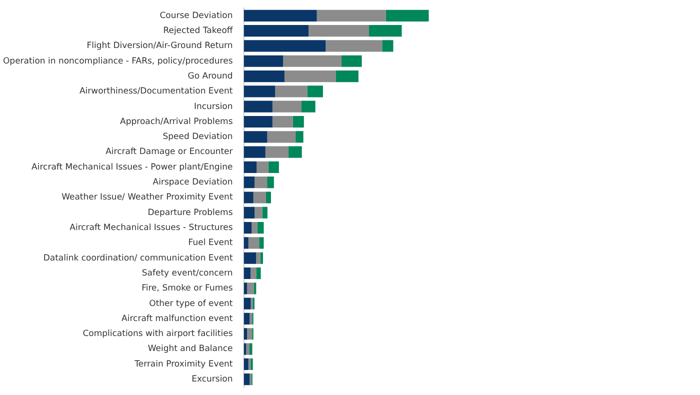 Image resolution: width=700 pixels, height=395 pixels. I want to click on y-tick-label: Course Deviation, so click(196, 15).